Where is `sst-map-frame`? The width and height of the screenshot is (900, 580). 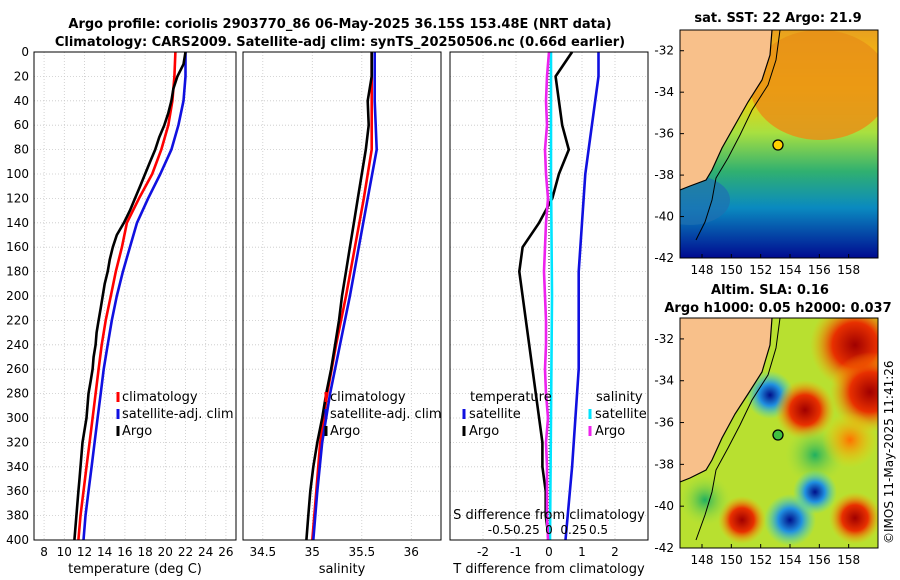
sst-map-frame is located at coordinates (779, 144).